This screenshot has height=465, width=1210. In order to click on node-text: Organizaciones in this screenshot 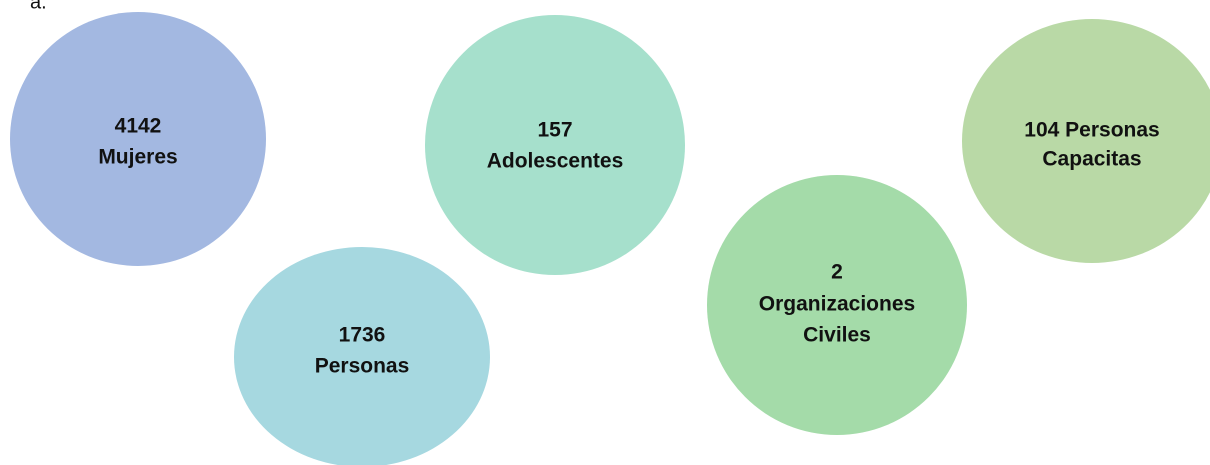, I will do `click(837, 304)`.